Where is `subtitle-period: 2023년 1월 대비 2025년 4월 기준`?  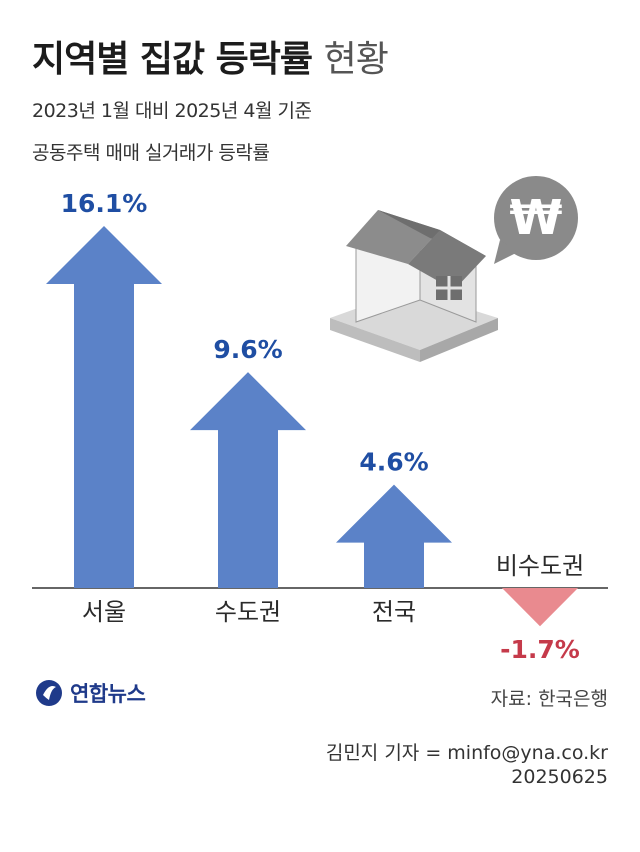
subtitle-period: 2023년 1월 대비 2025년 4월 기준 is located at coordinates (172, 111).